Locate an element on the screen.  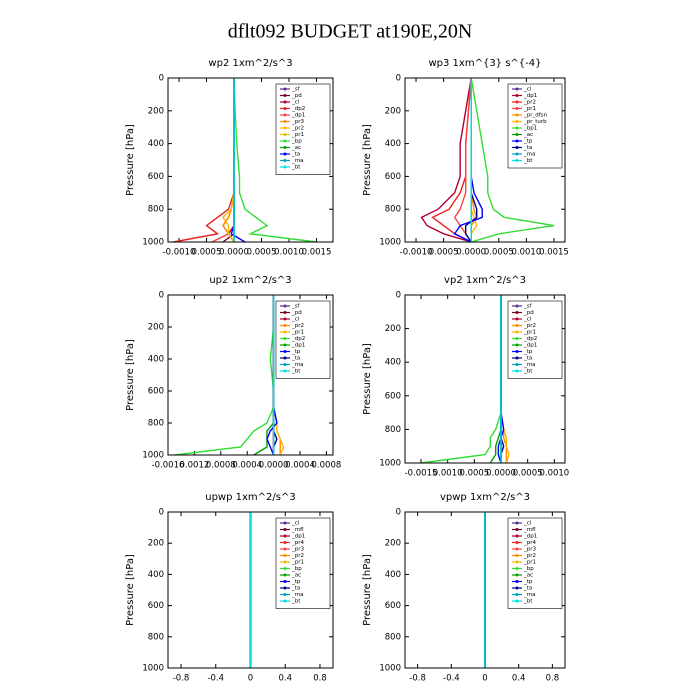
panel-title: upwp 1xm^2/s^3 is located at coordinates (250, 497).